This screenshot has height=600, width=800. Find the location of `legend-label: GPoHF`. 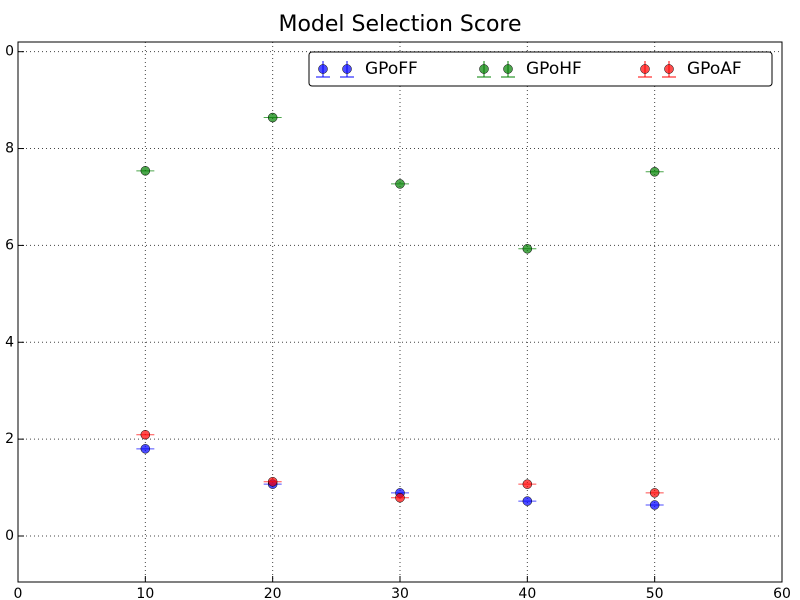

legend-label: GPoHF is located at coordinates (554, 69).